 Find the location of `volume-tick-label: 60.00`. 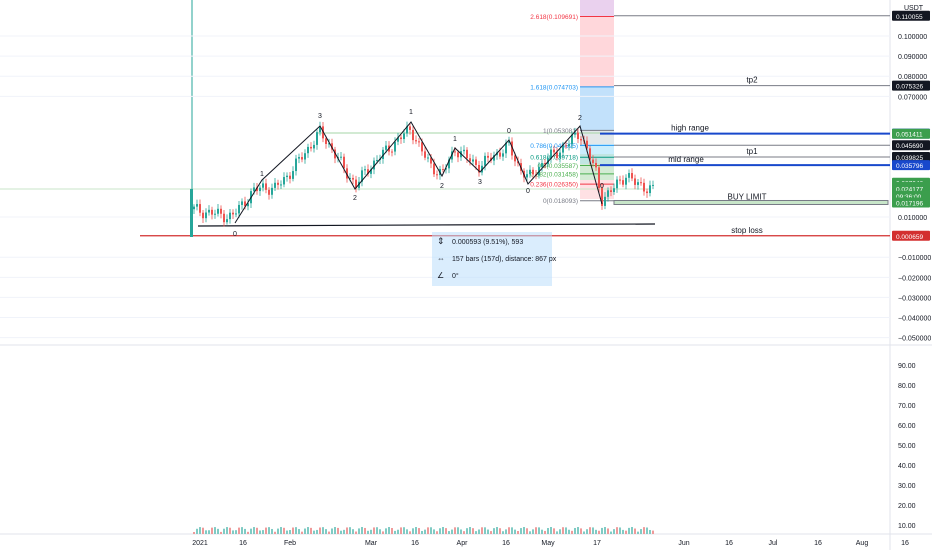

volume-tick-label: 60.00 is located at coordinates (907, 426).